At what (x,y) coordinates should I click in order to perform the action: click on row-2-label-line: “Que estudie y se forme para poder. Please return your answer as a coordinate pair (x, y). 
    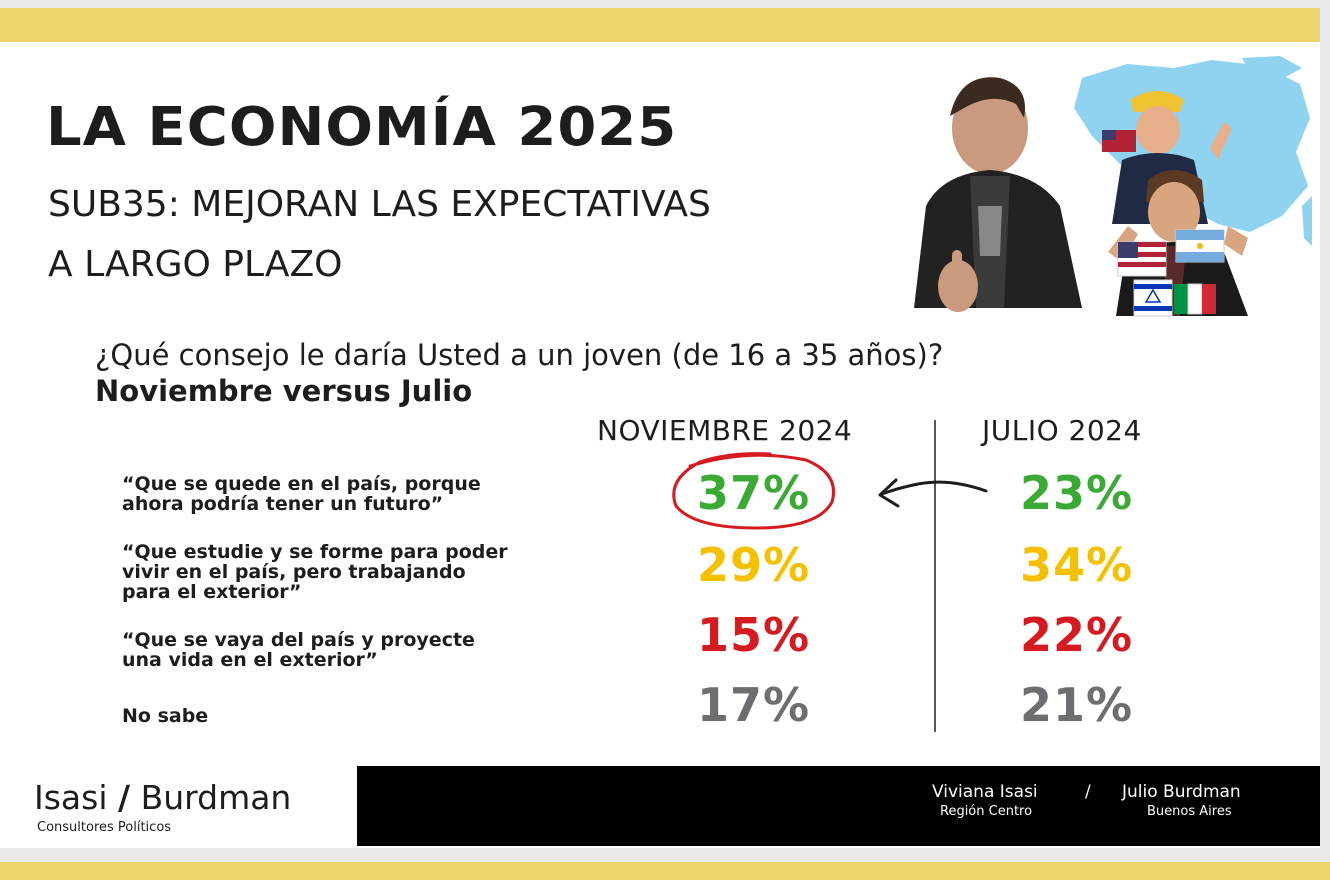
    Looking at the image, I should click on (315, 552).